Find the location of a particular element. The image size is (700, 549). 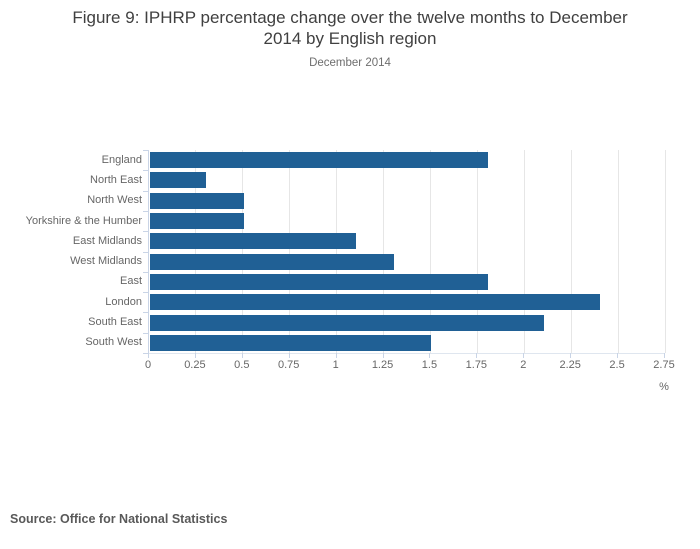

x-axis-tick-label-2.5: 2.5 is located at coordinates (617, 365).